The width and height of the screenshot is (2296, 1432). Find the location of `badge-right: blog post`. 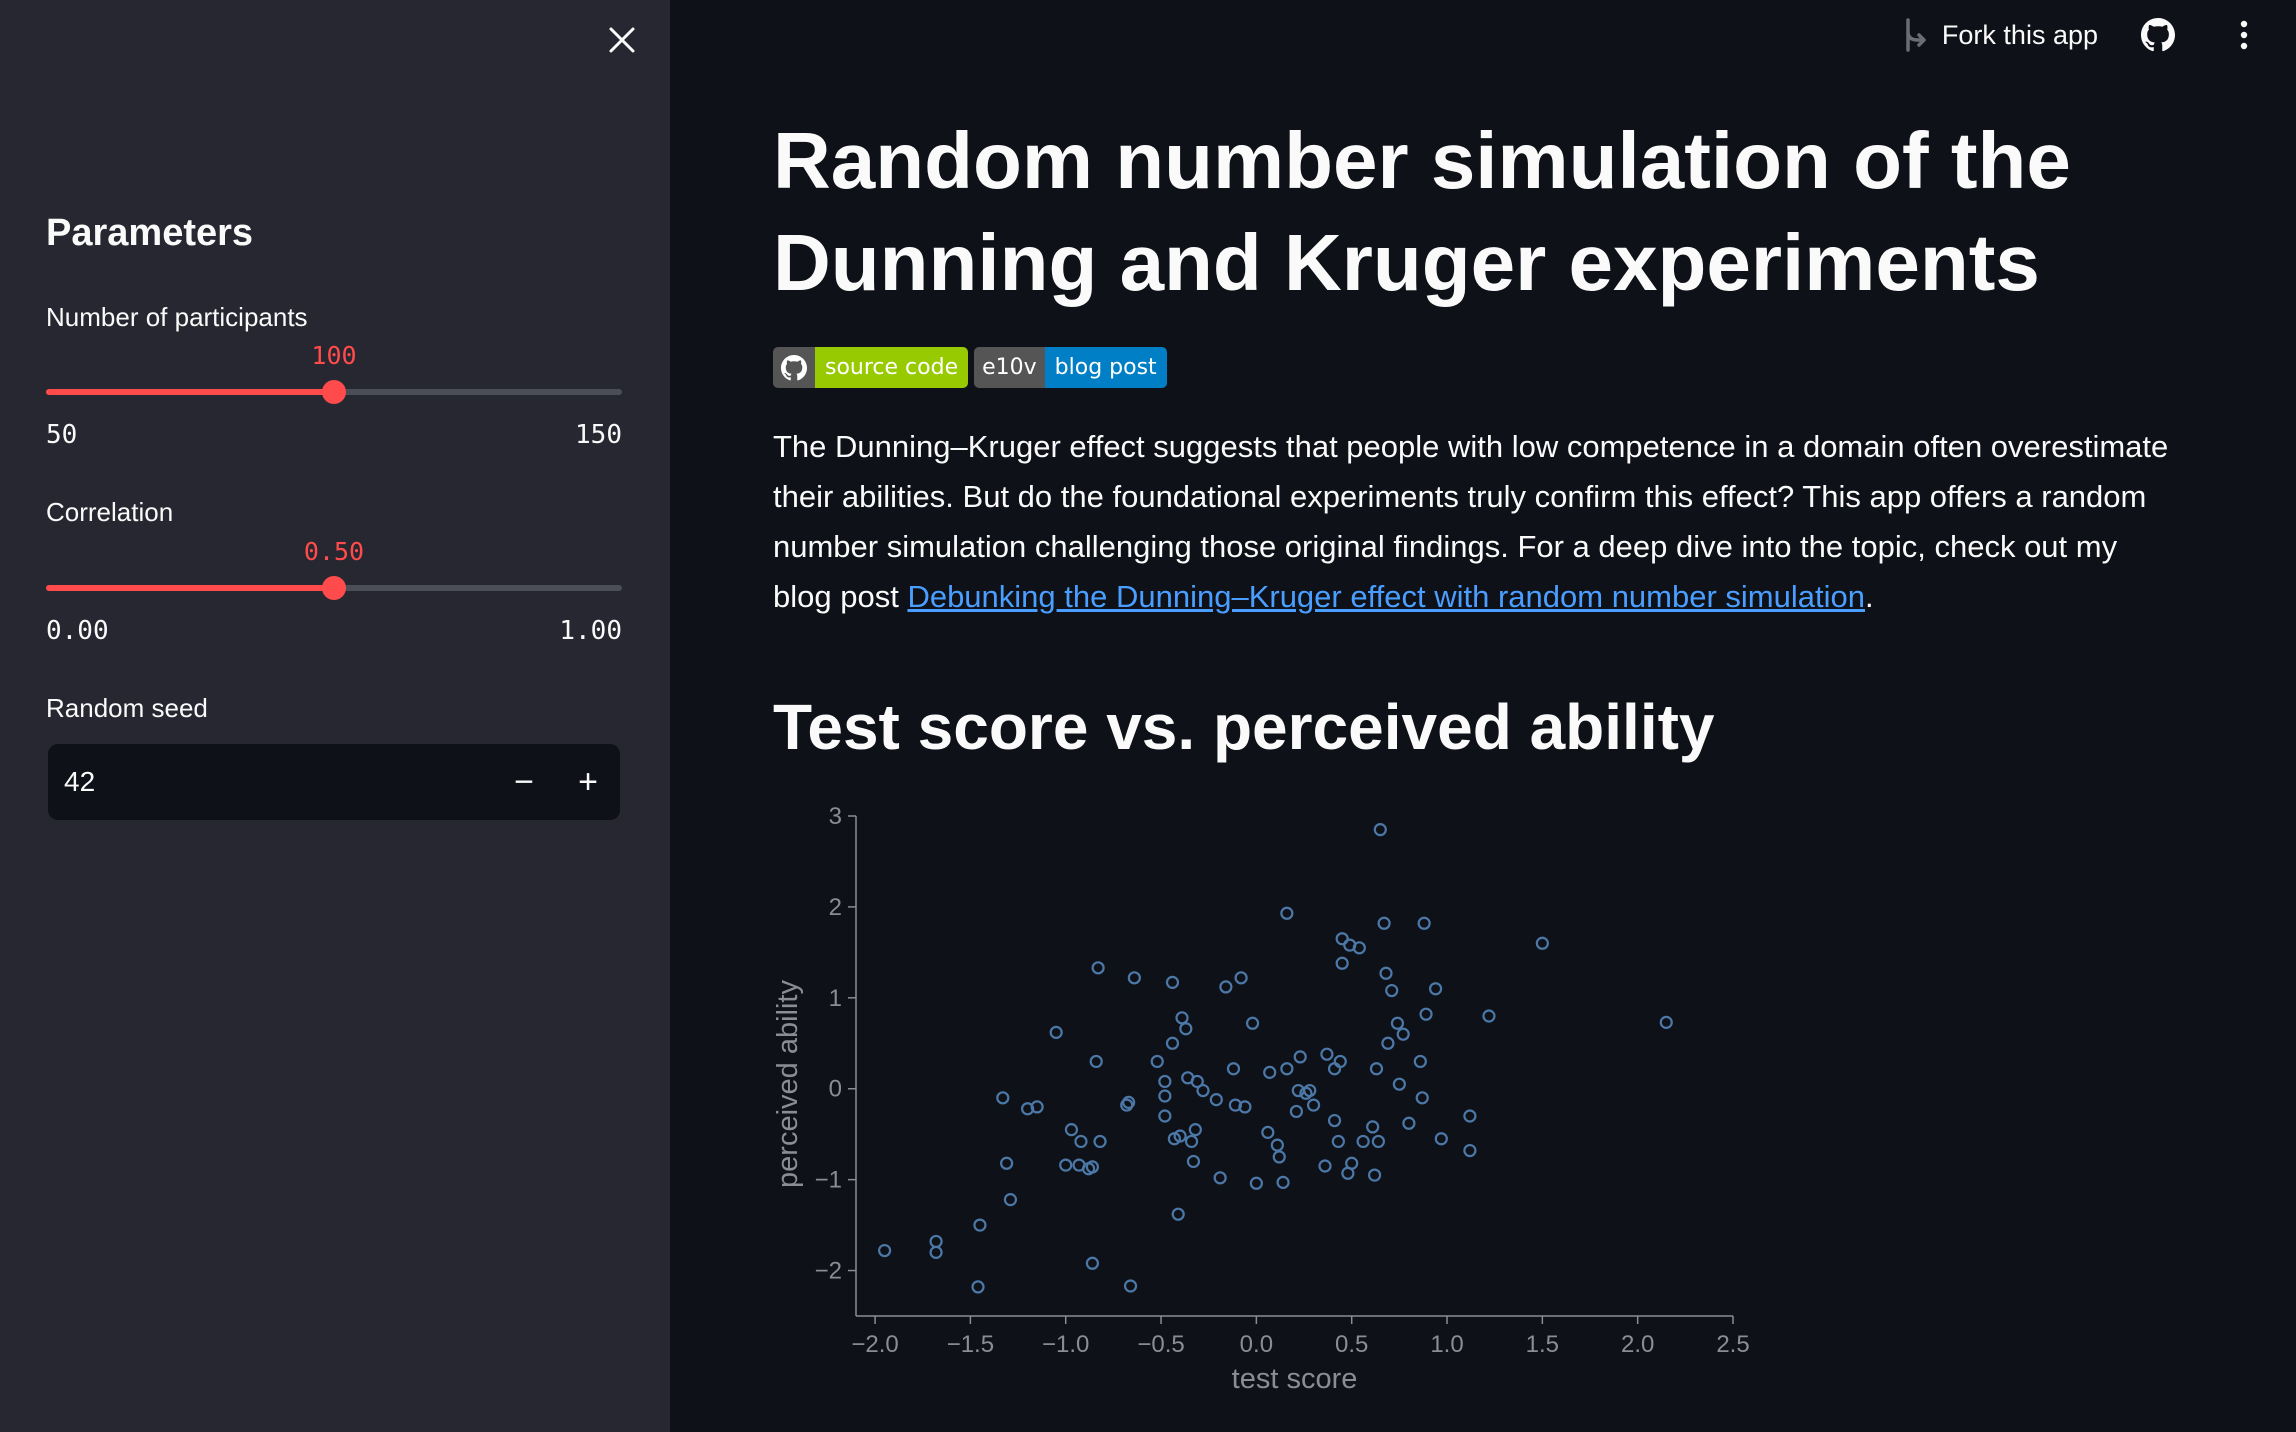

badge-right: blog post is located at coordinates (1105, 367).